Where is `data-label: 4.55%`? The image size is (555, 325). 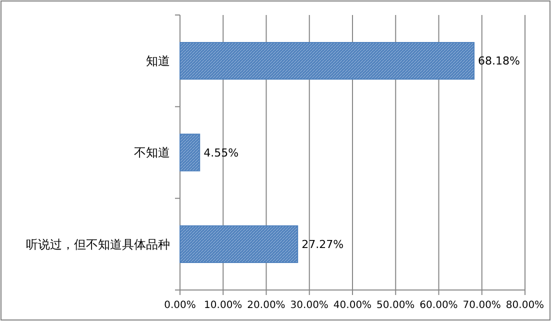
data-label: 4.55% is located at coordinates (221, 153).